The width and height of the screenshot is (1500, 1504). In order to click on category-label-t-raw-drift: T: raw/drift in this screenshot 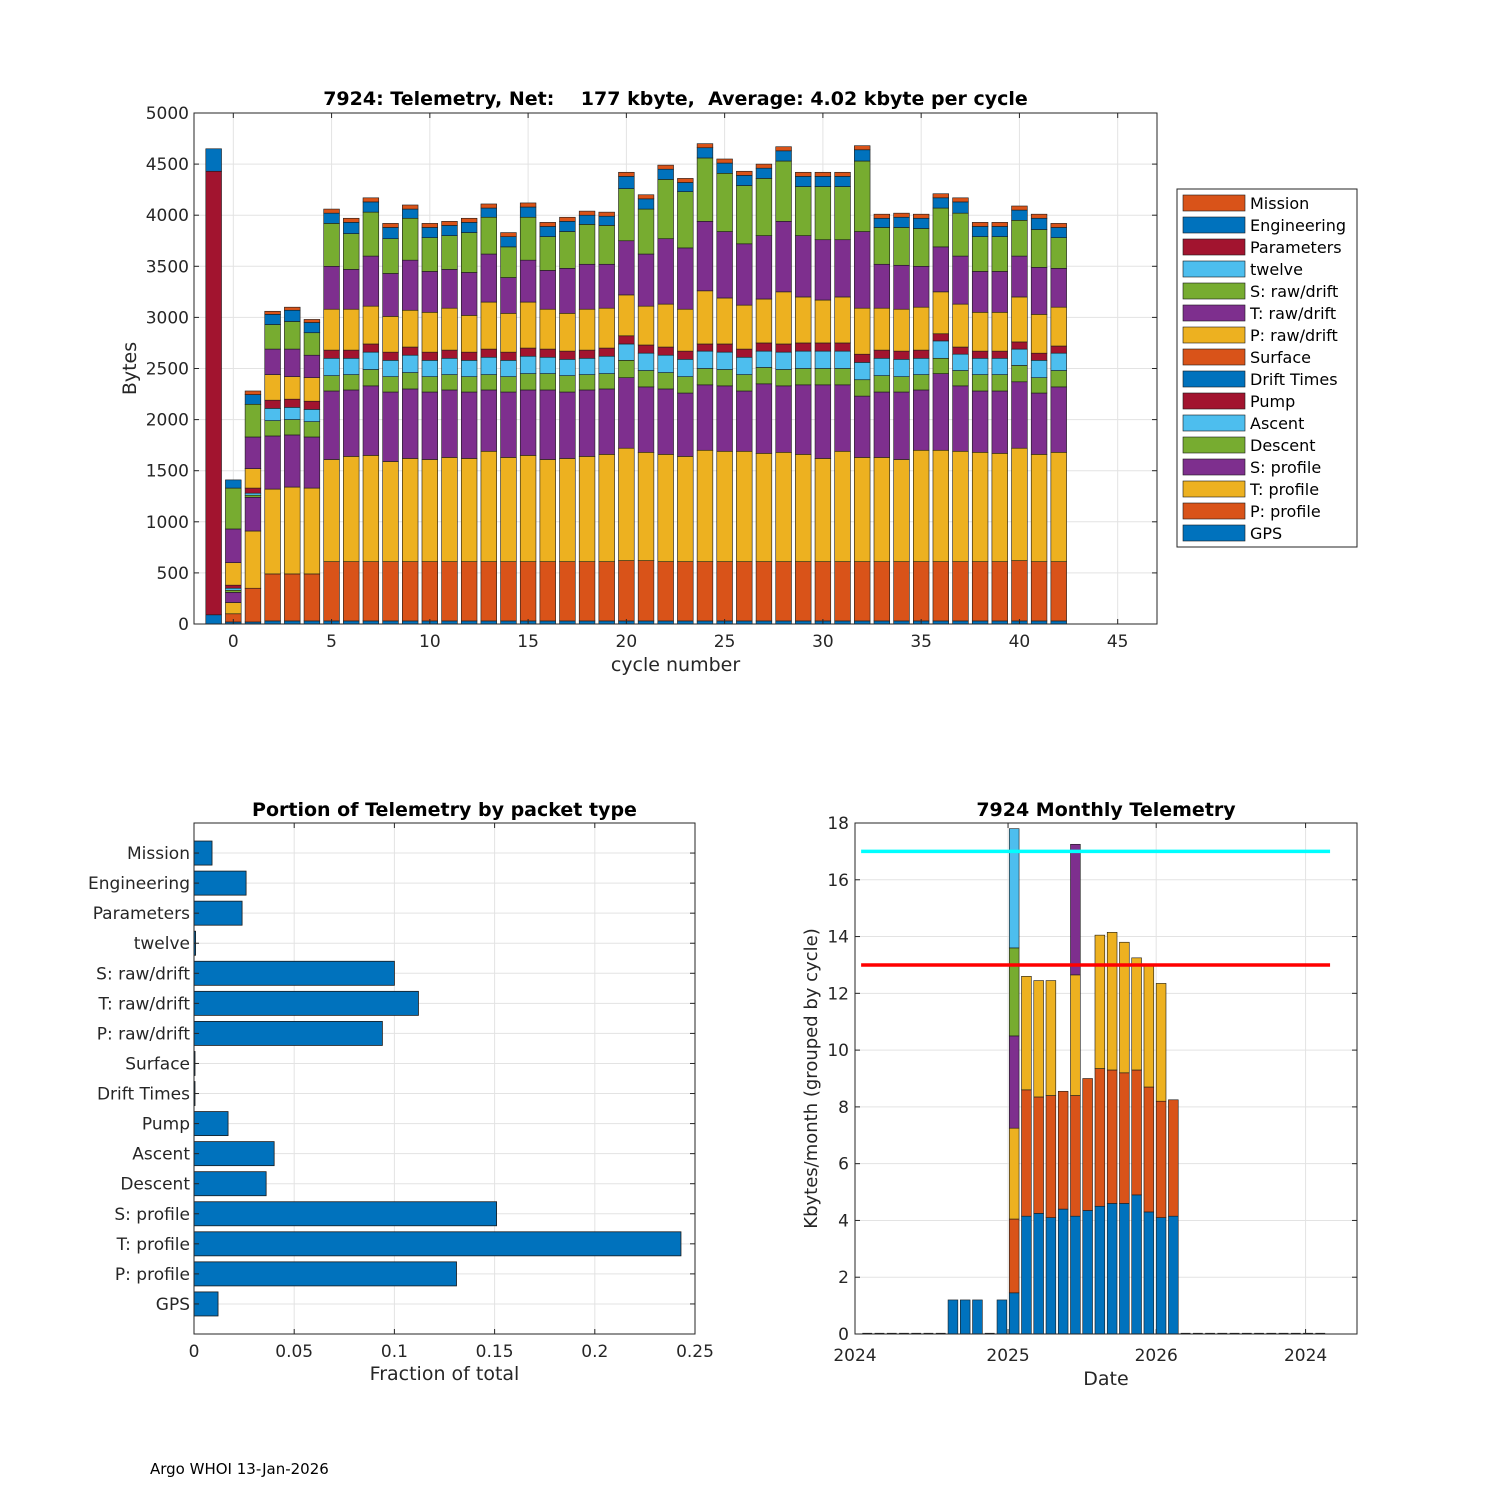, I will do `click(143, 1004)`.